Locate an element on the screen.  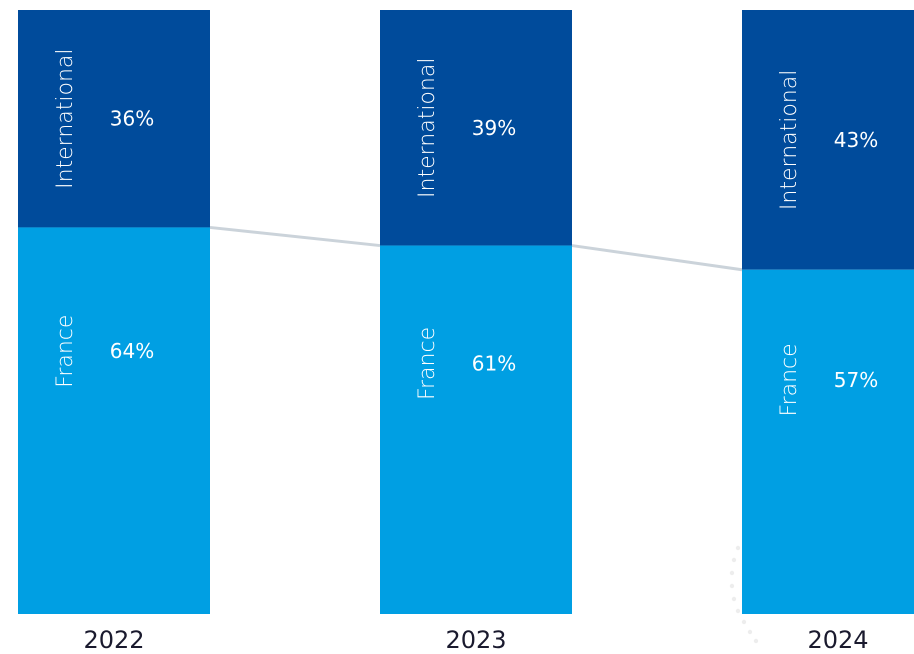
segment-label-france-2024: France is located at coordinates (789, 379).